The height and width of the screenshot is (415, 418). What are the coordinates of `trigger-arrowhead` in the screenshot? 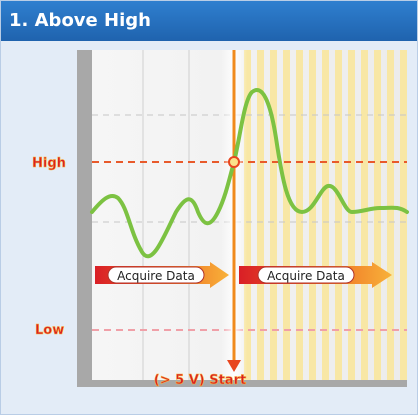 It's located at (234, 366).